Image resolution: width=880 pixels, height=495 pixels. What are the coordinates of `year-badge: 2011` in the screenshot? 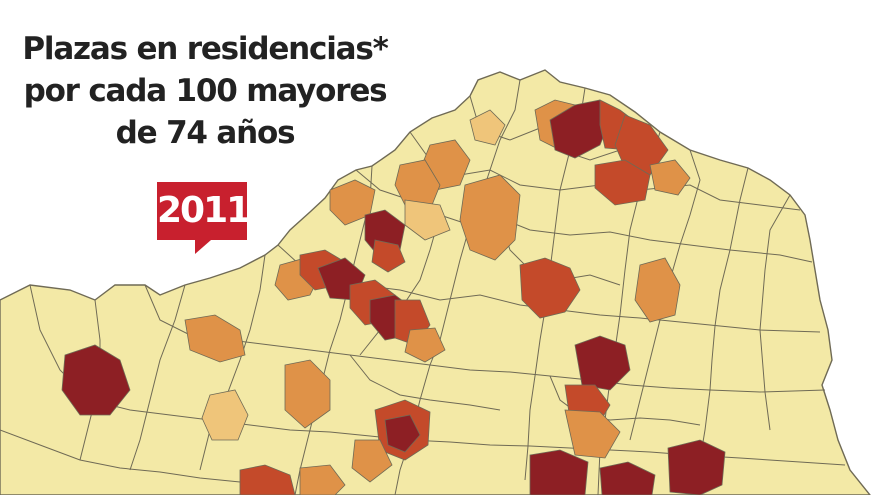 It's located at (204, 218).